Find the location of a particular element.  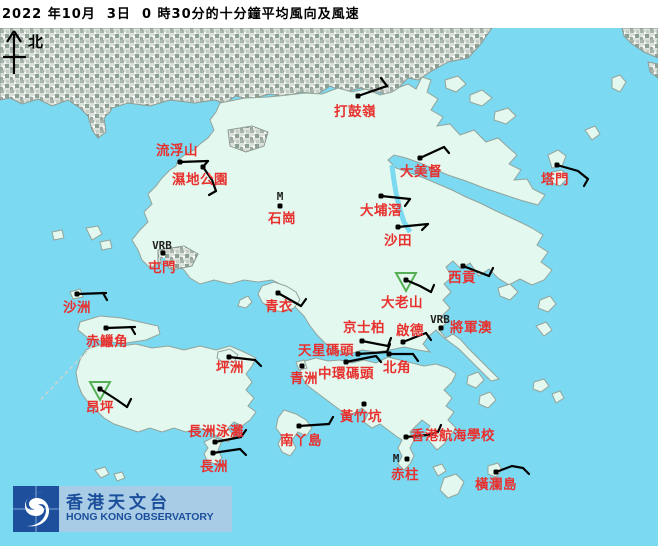

station-濕地公園: 濕地公園 is located at coordinates (200, 180).